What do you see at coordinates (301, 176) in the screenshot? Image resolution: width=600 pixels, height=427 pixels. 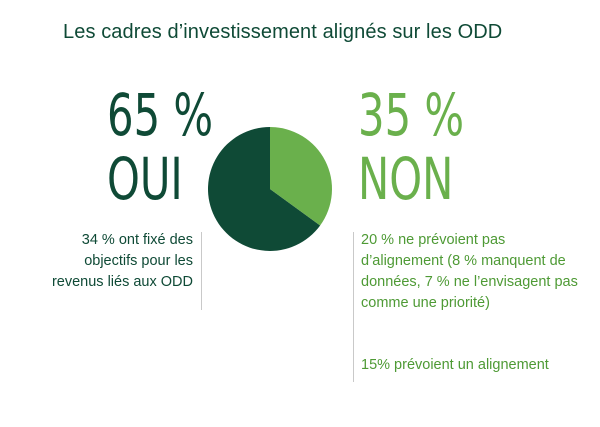 I see `pie-slice-non` at bounding box center [301, 176].